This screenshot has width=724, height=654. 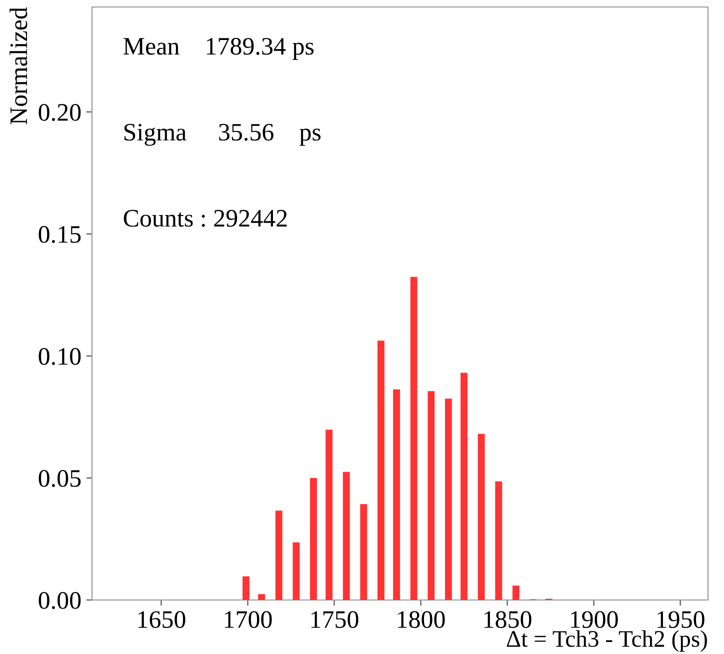 What do you see at coordinates (162, 619) in the screenshot?
I see `x-tick-label: 1650` at bounding box center [162, 619].